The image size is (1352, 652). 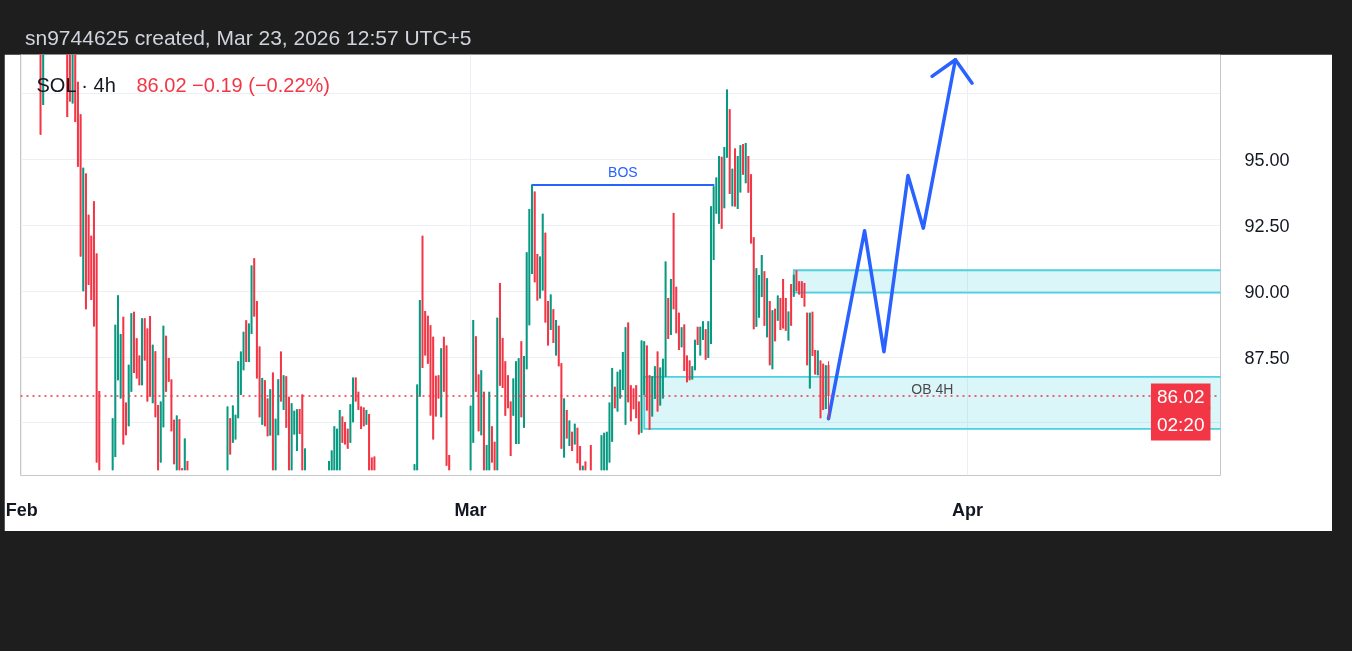 What do you see at coordinates (1267, 357) in the screenshot?
I see `y-tick-label: 87.50` at bounding box center [1267, 357].